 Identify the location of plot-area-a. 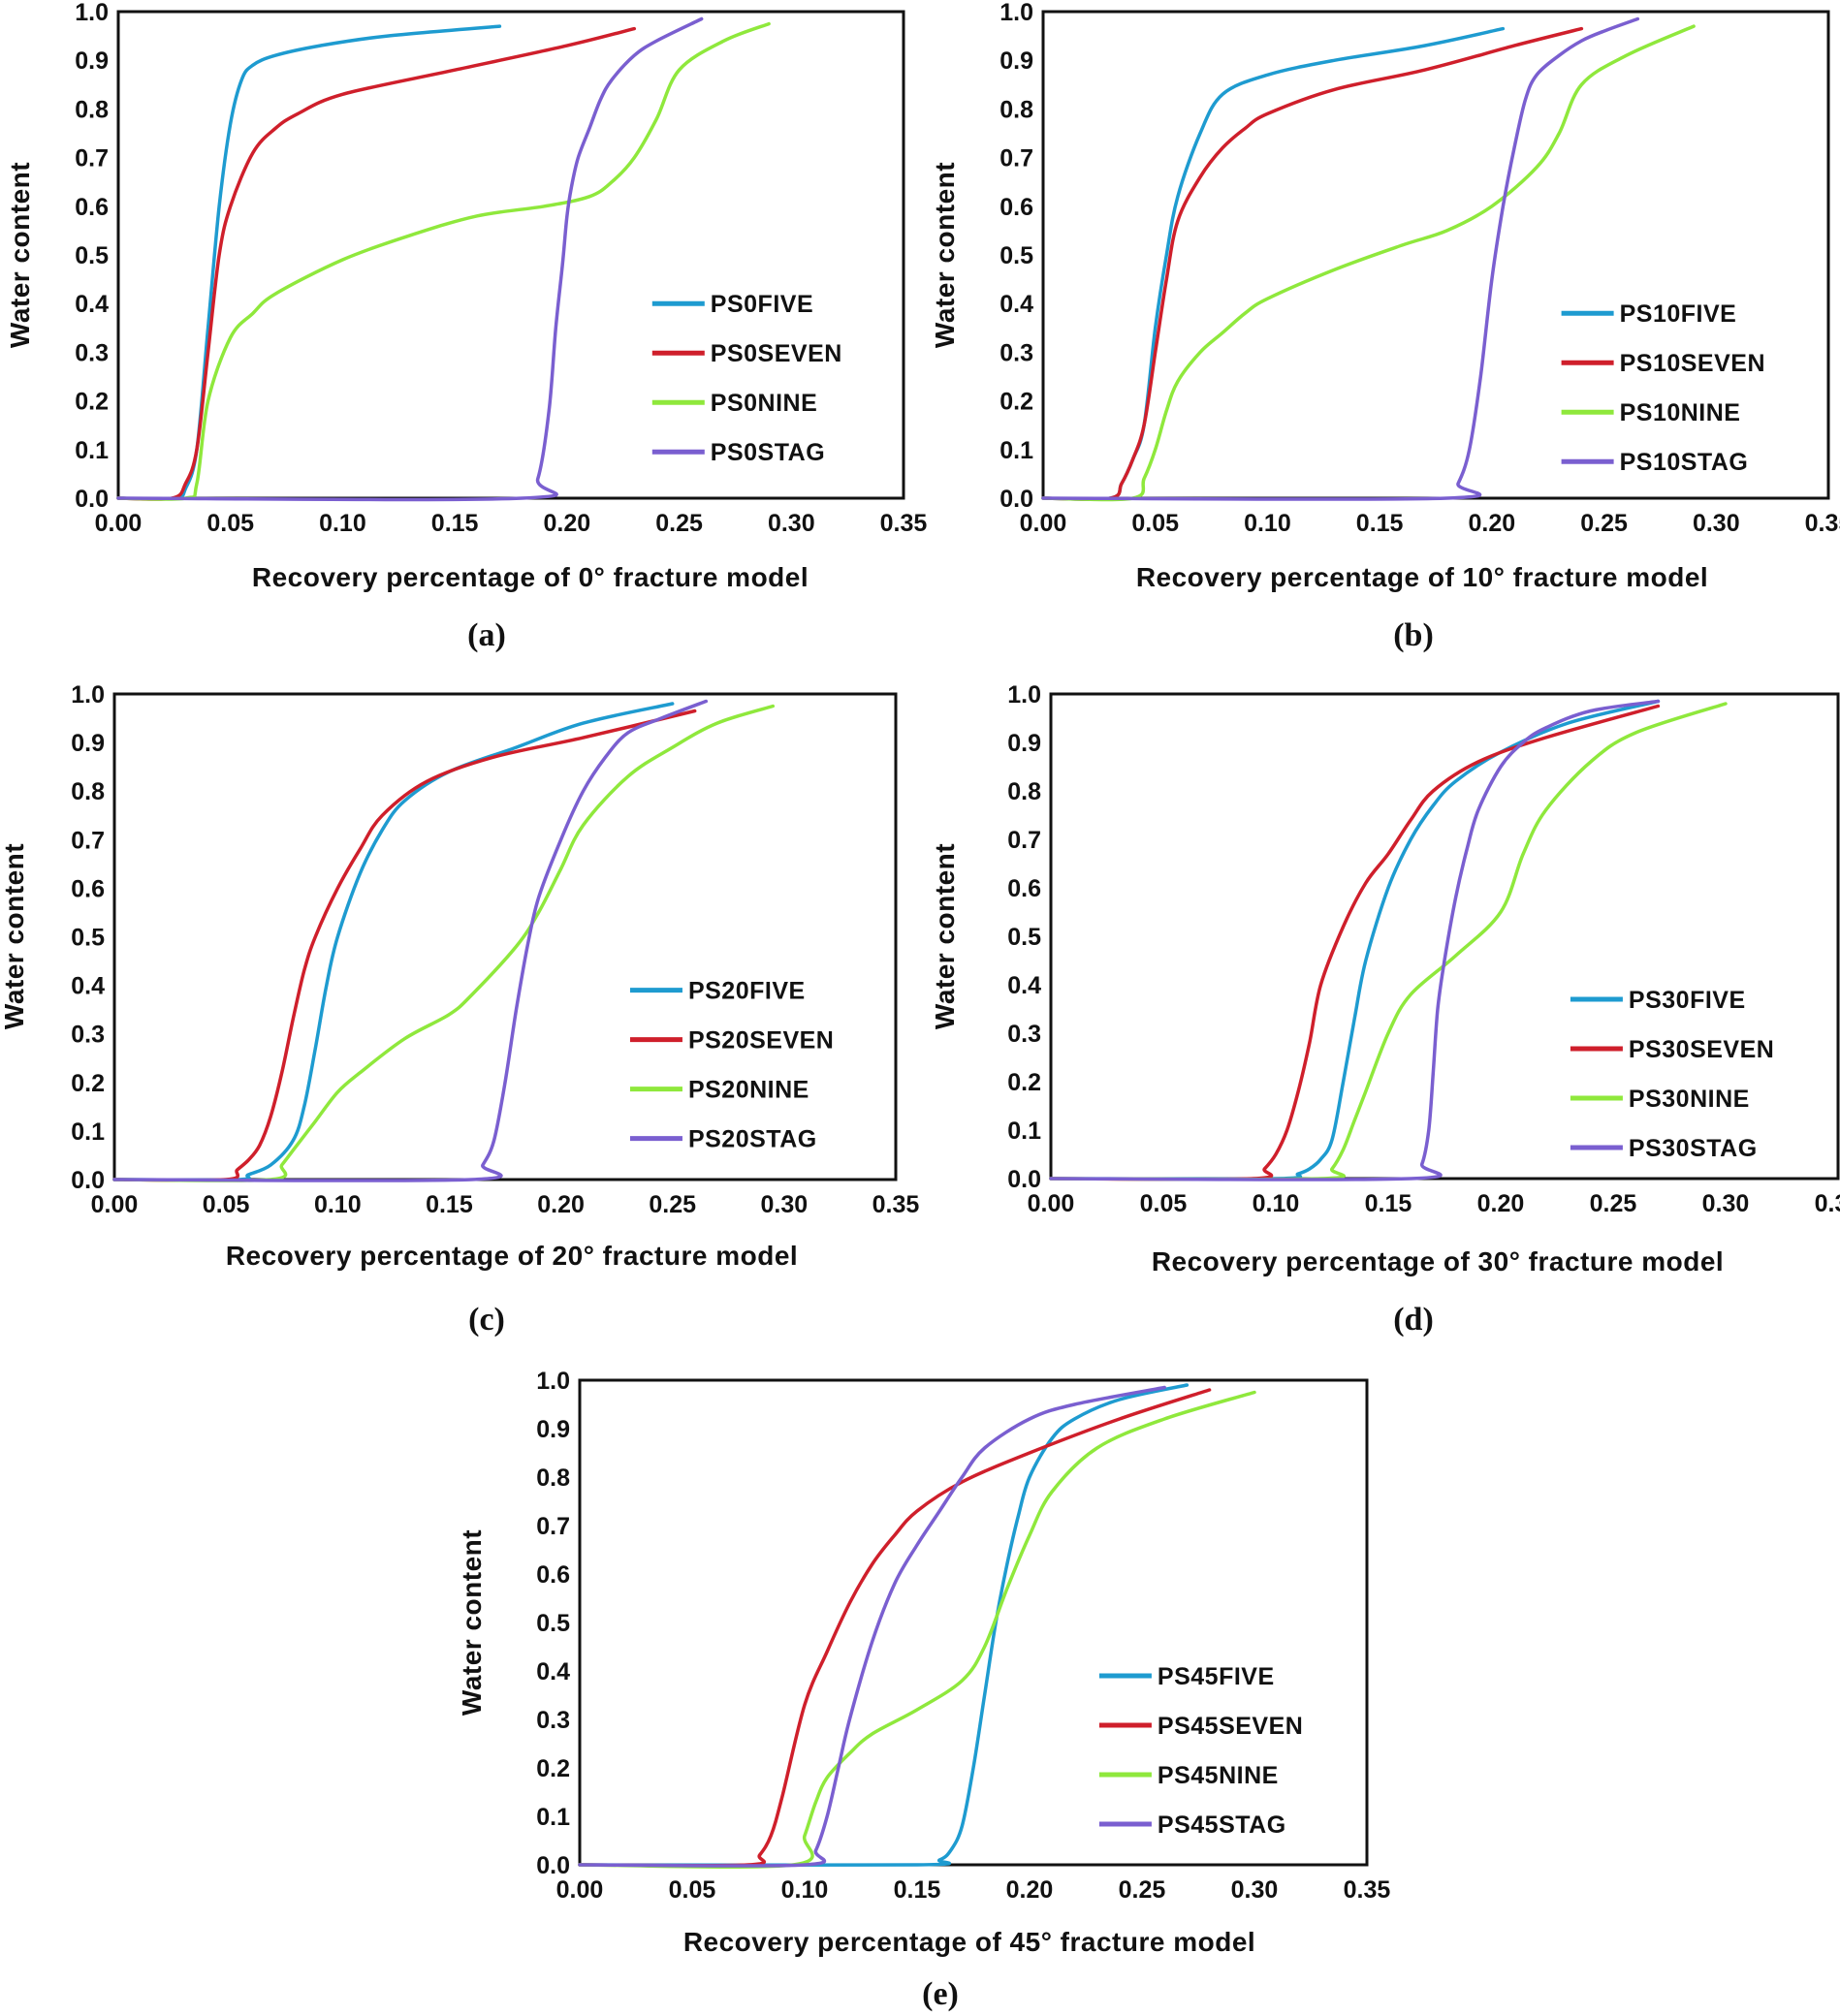
(510, 255).